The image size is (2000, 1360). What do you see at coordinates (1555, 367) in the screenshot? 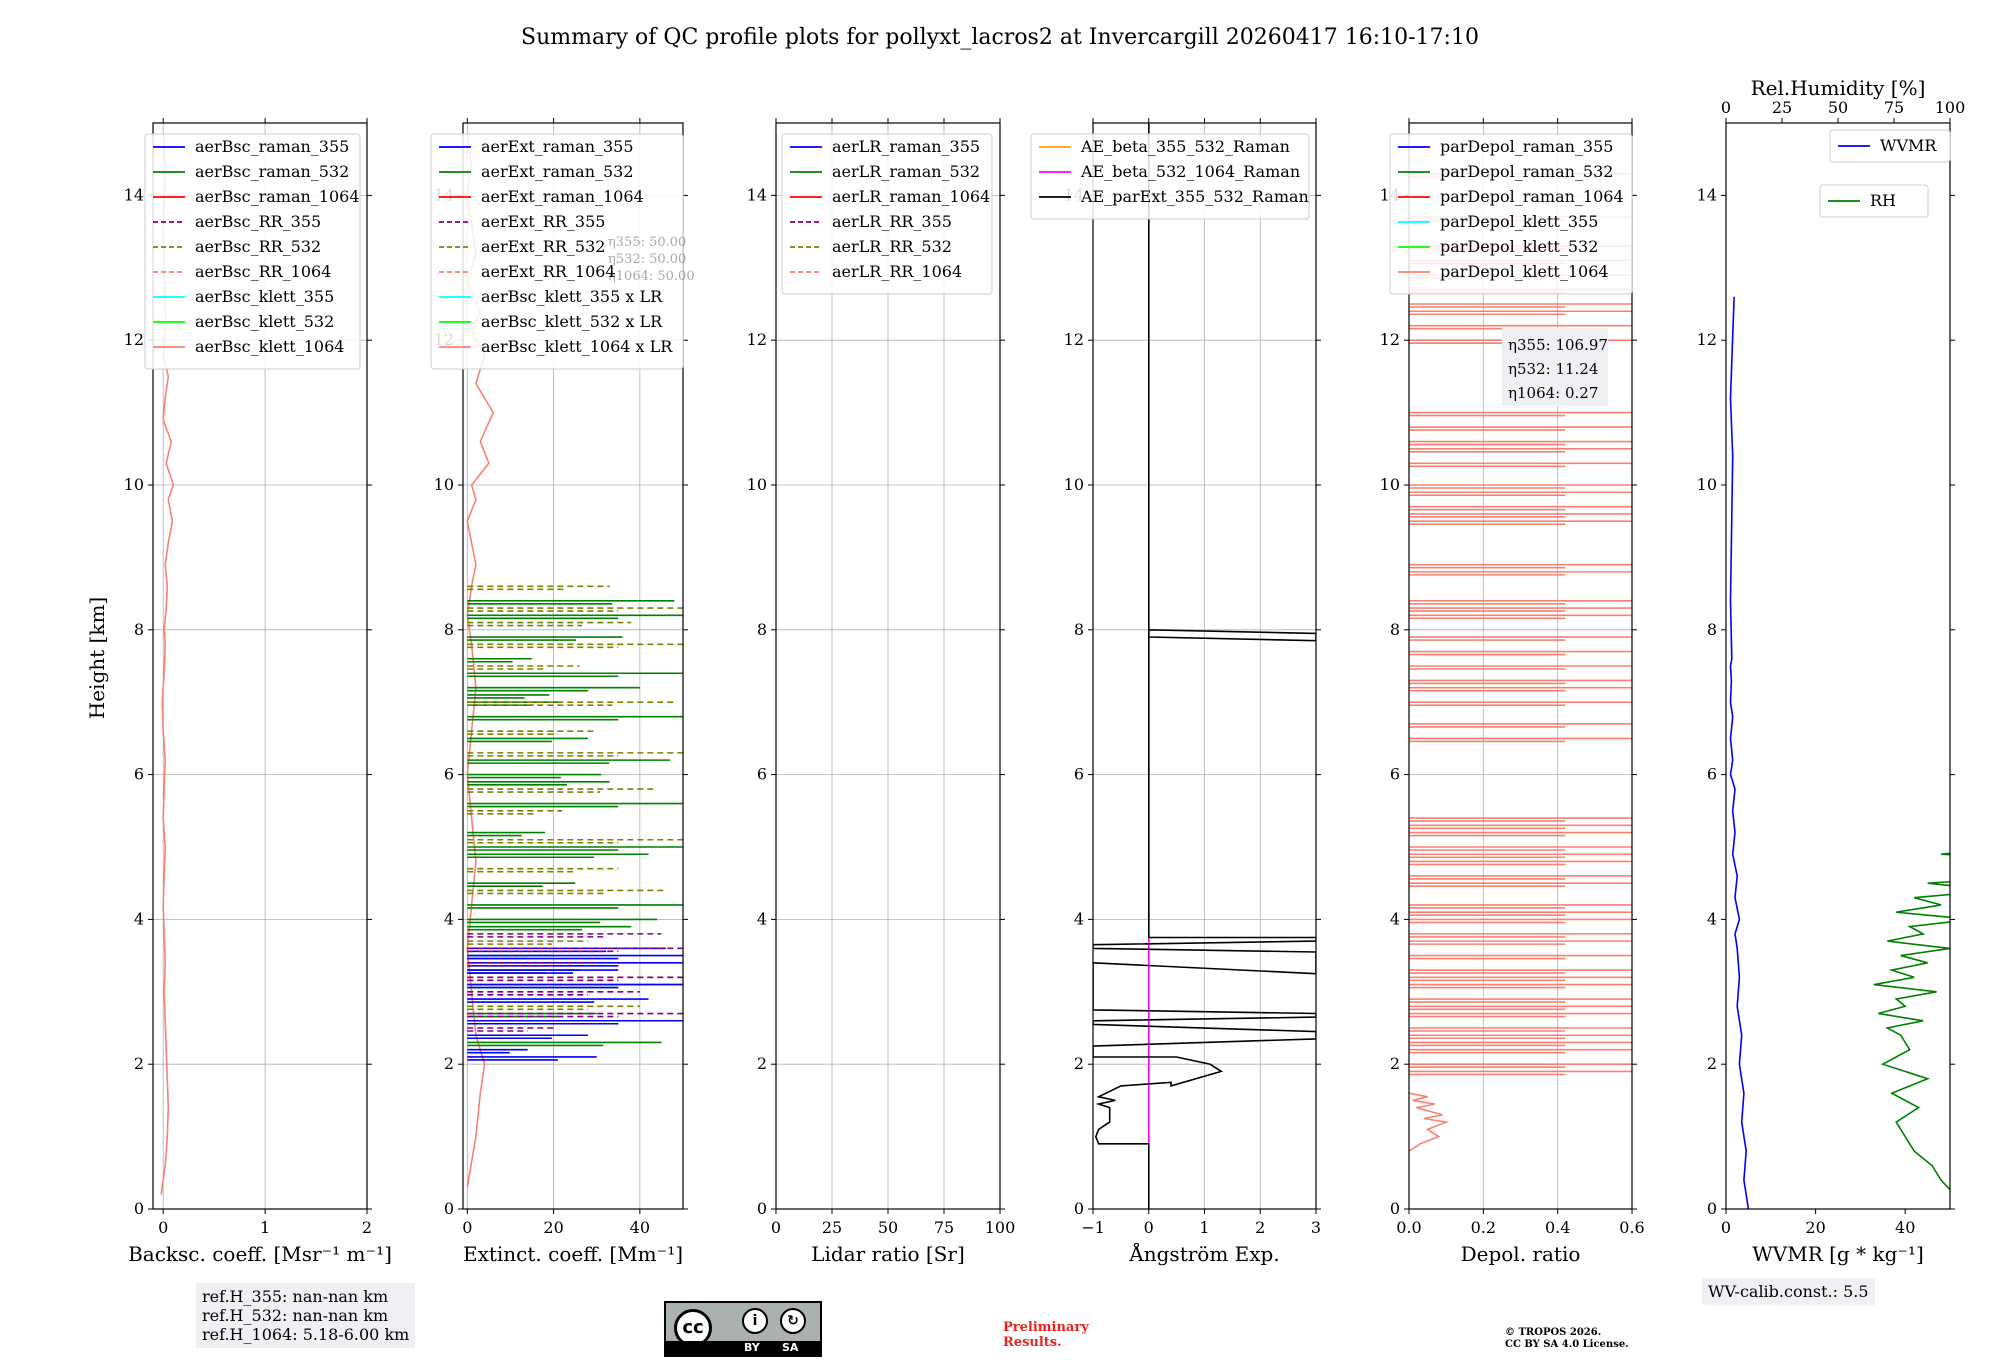
I see `note-box` at bounding box center [1555, 367].